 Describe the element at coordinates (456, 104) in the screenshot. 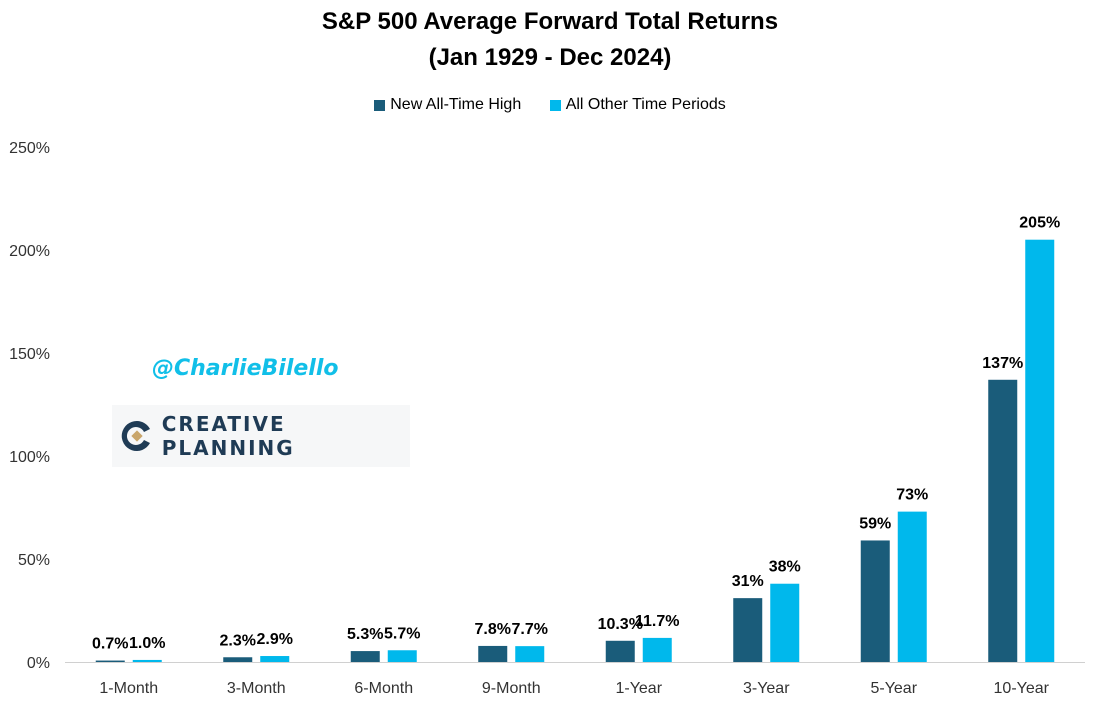

I see `legend-label-ath: New All-Time High` at that location.